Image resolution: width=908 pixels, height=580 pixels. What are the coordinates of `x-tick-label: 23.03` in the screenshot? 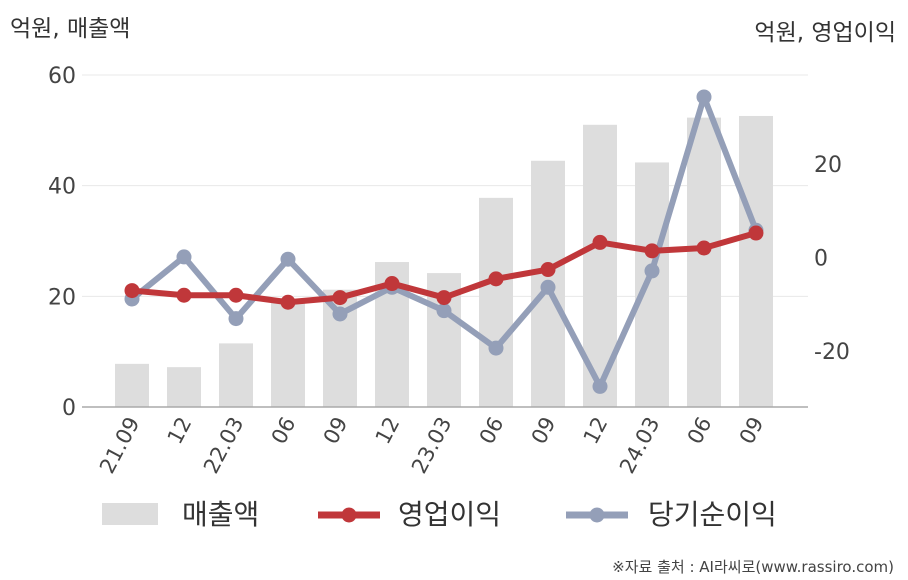 It's located at (431, 445).